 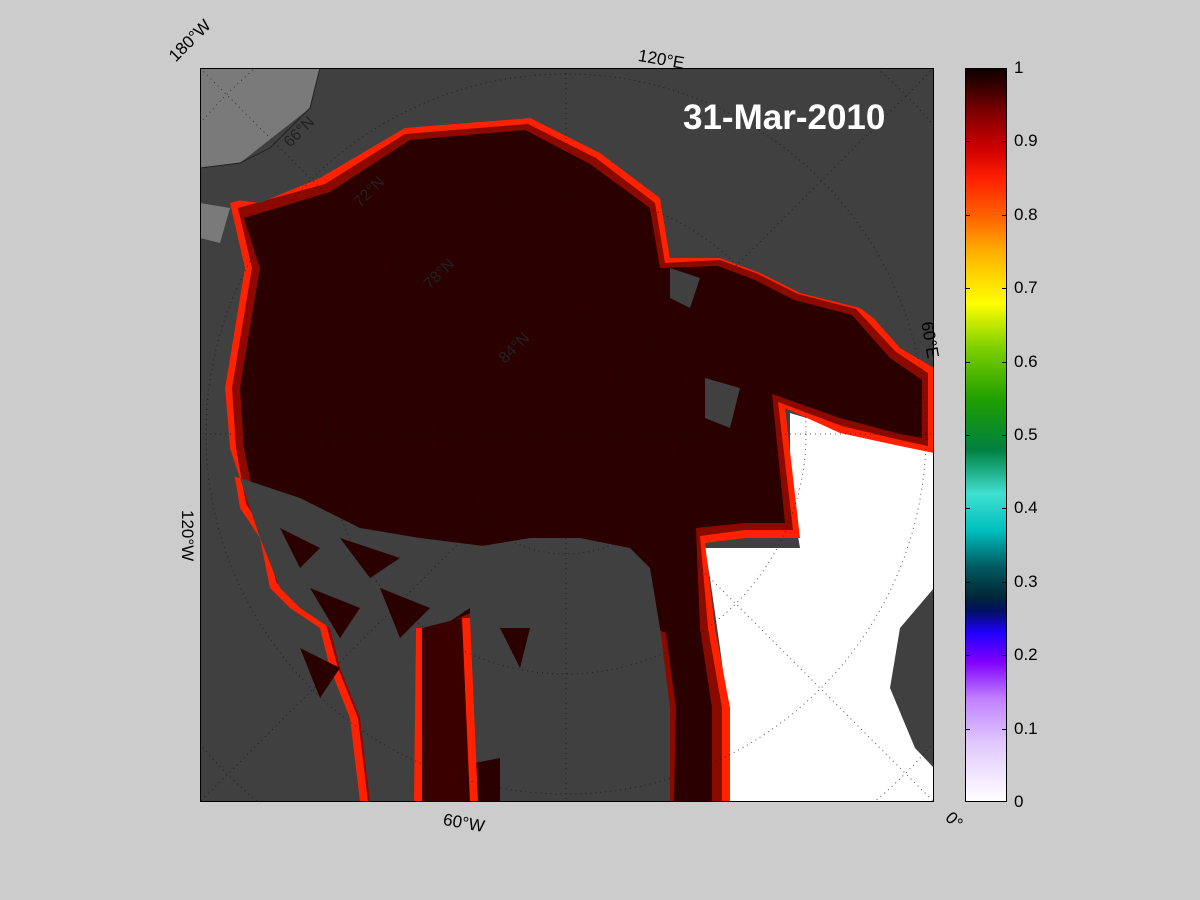 What do you see at coordinates (464, 823) in the screenshot?
I see `lon-label-60w: 60°W` at bounding box center [464, 823].